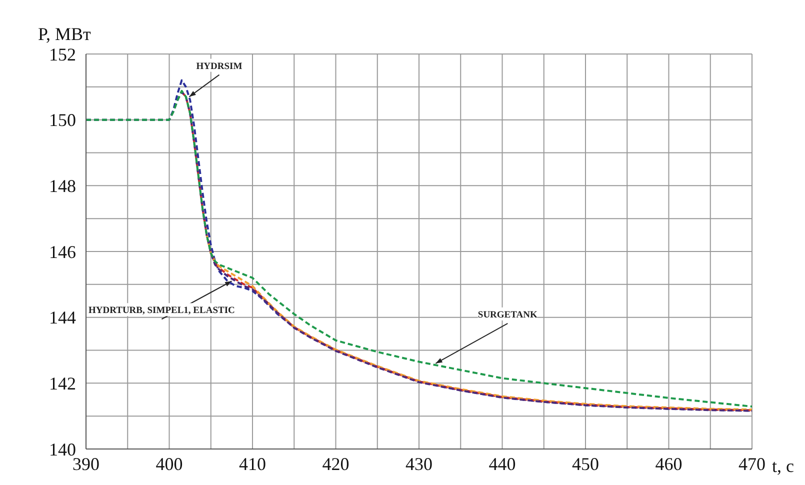  What do you see at coordinates (62, 449) in the screenshot?
I see `y-tick-label: 140` at bounding box center [62, 449].